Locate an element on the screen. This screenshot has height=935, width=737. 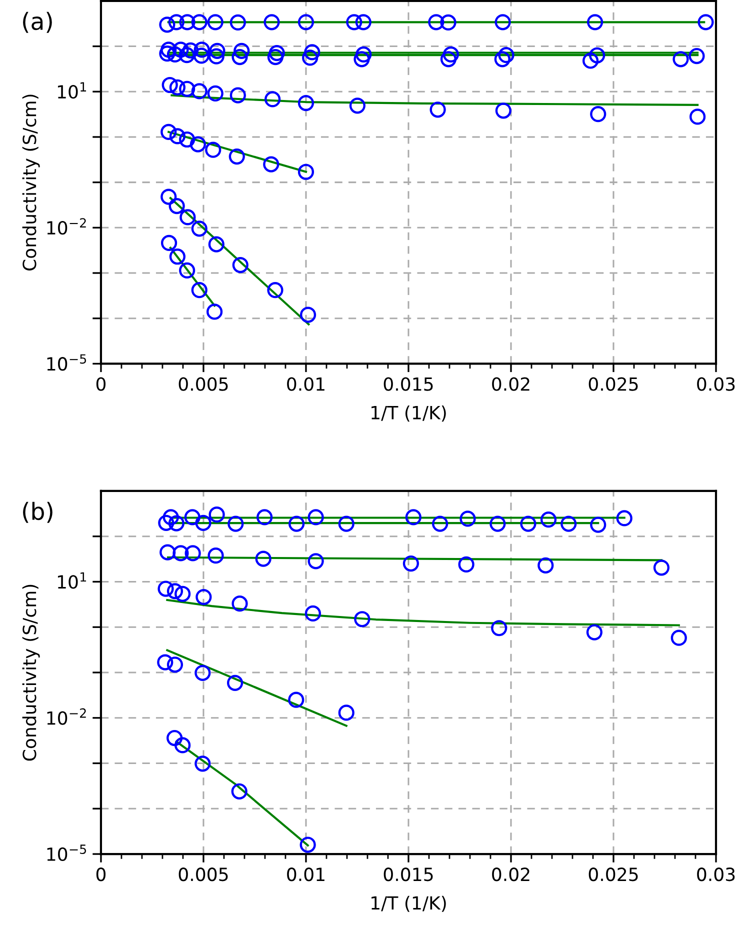
text: (a) is located at coordinates (37, 22).